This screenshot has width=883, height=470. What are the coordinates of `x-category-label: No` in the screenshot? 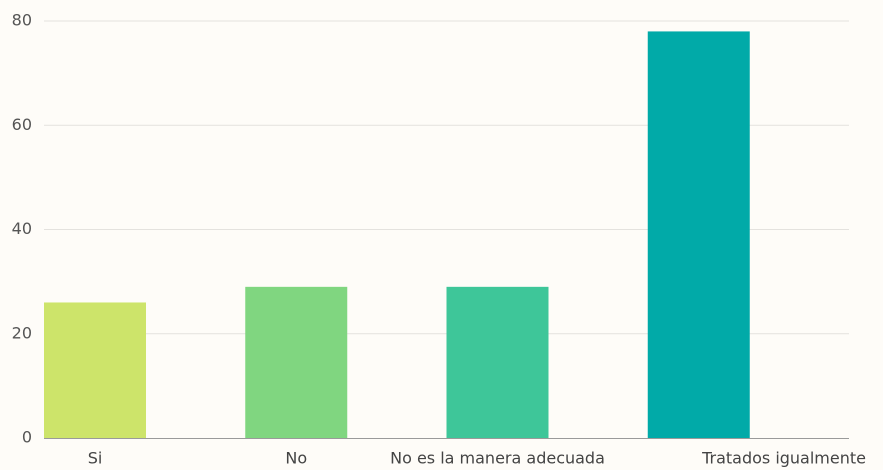 It's located at (296, 458).